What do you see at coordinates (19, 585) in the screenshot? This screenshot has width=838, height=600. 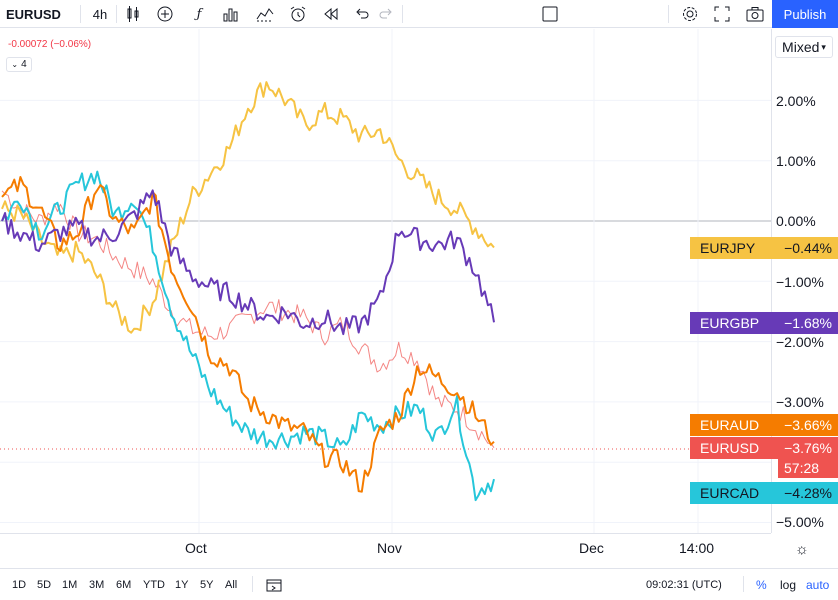 I see `range-1d: 1D` at bounding box center [19, 585].